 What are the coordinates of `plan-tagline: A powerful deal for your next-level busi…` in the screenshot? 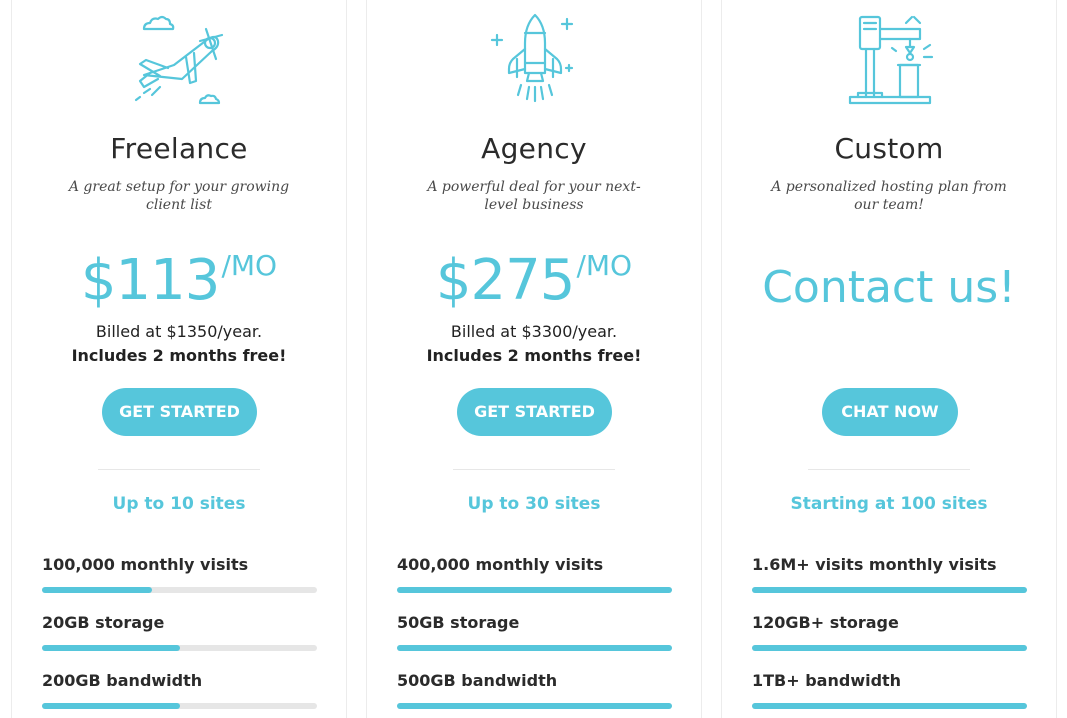 It's located at (534, 196).